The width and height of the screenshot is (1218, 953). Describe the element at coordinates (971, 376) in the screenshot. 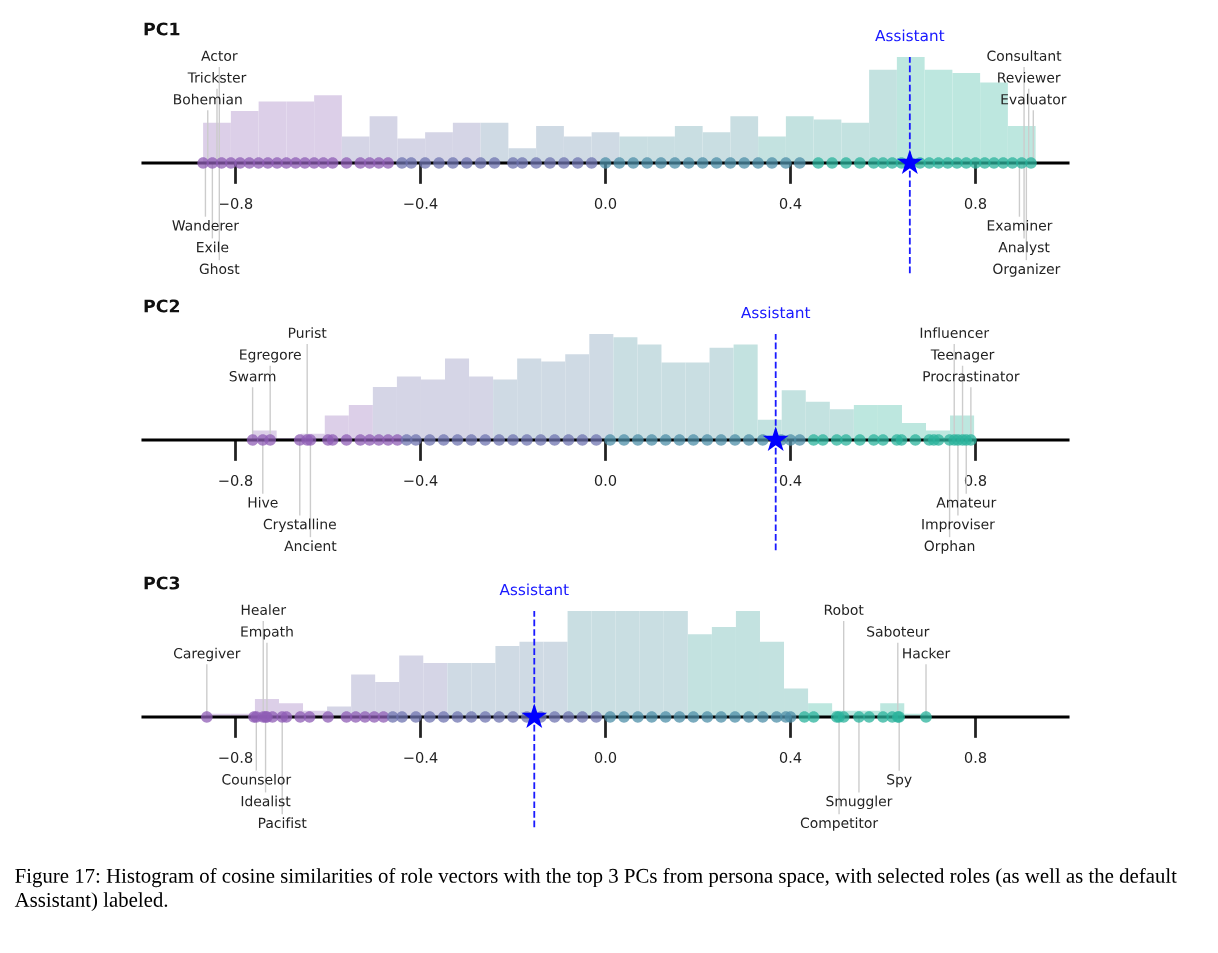

I see `annotation: Procrastinator` at that location.